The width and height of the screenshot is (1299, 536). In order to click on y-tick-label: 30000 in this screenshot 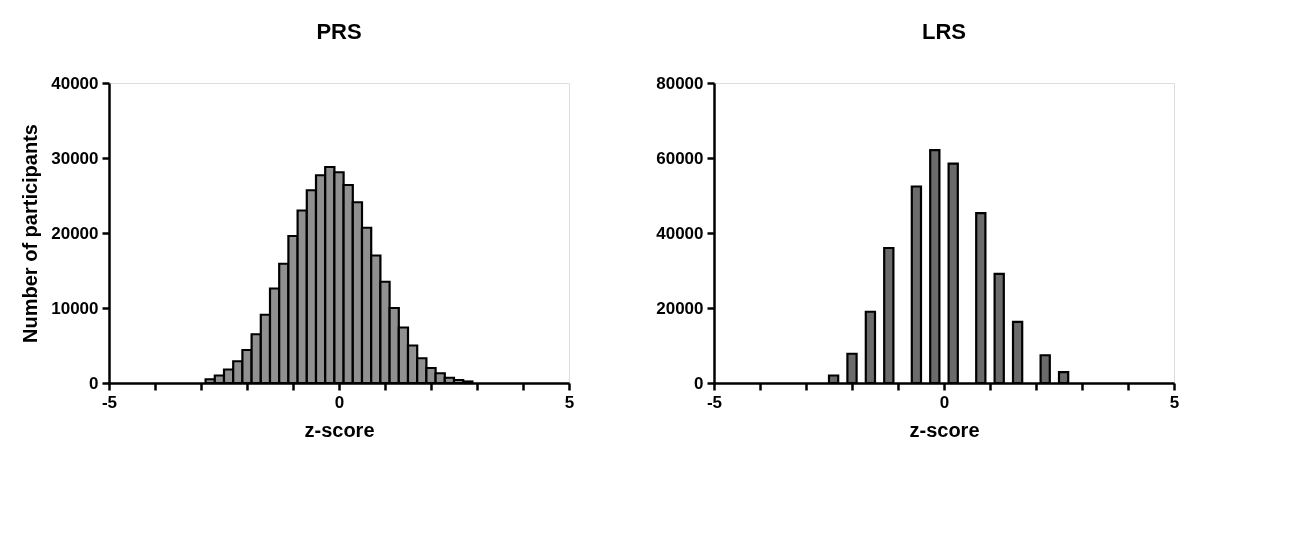, I will do `click(75, 158)`.